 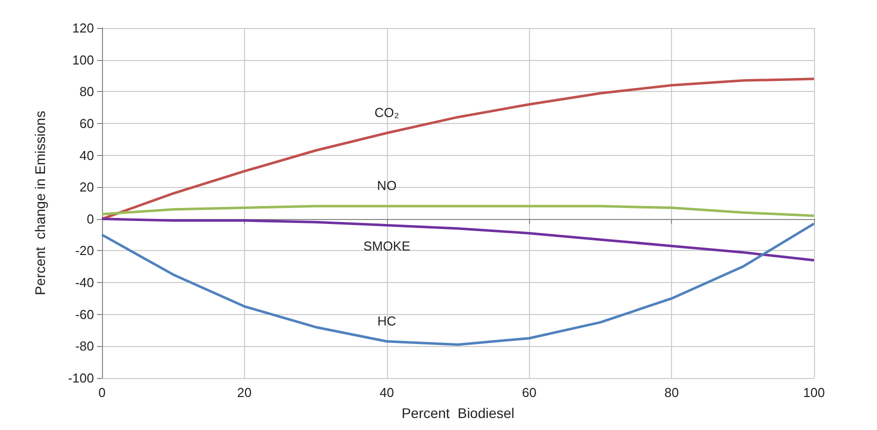 I want to click on series-label: SMOKE, so click(x=387, y=246).